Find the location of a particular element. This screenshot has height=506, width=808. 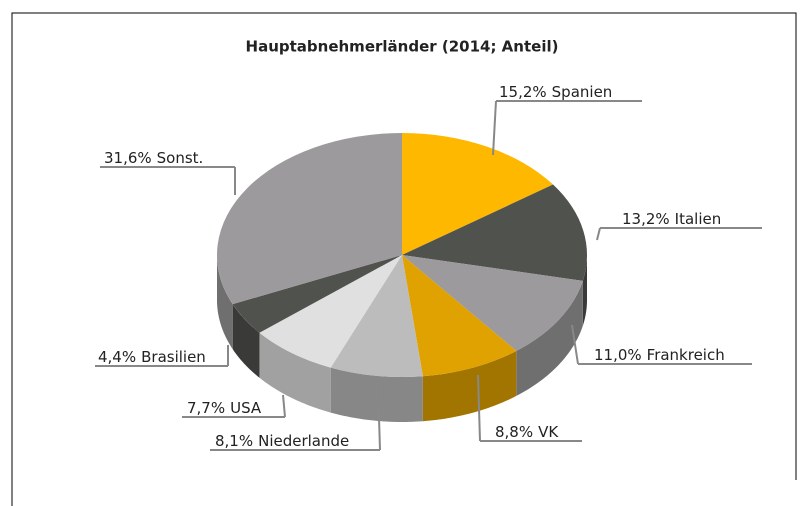

category-label: Spanien is located at coordinates (582, 92).